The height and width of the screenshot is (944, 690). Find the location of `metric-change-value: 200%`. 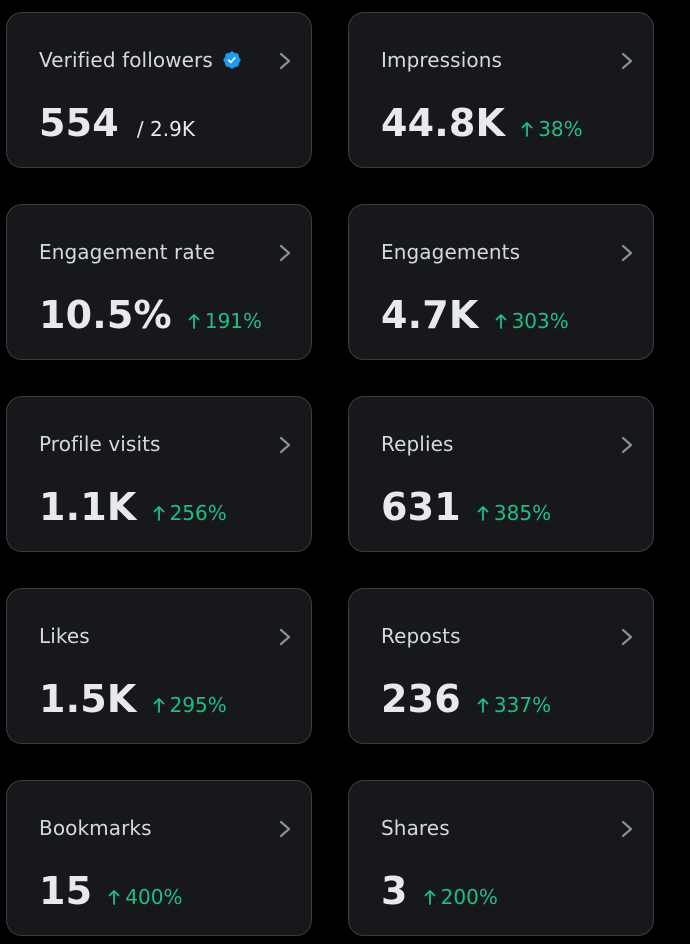

metric-change-value: 200% is located at coordinates (469, 897).